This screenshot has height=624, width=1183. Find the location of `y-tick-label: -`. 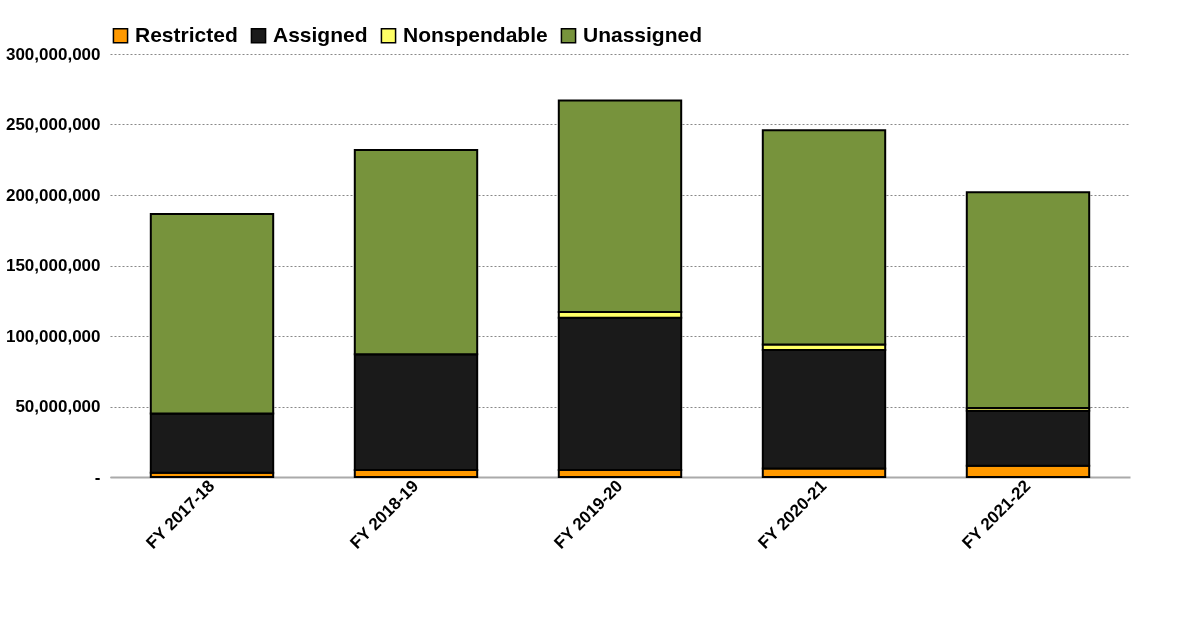

y-tick-label: - is located at coordinates (97, 477).